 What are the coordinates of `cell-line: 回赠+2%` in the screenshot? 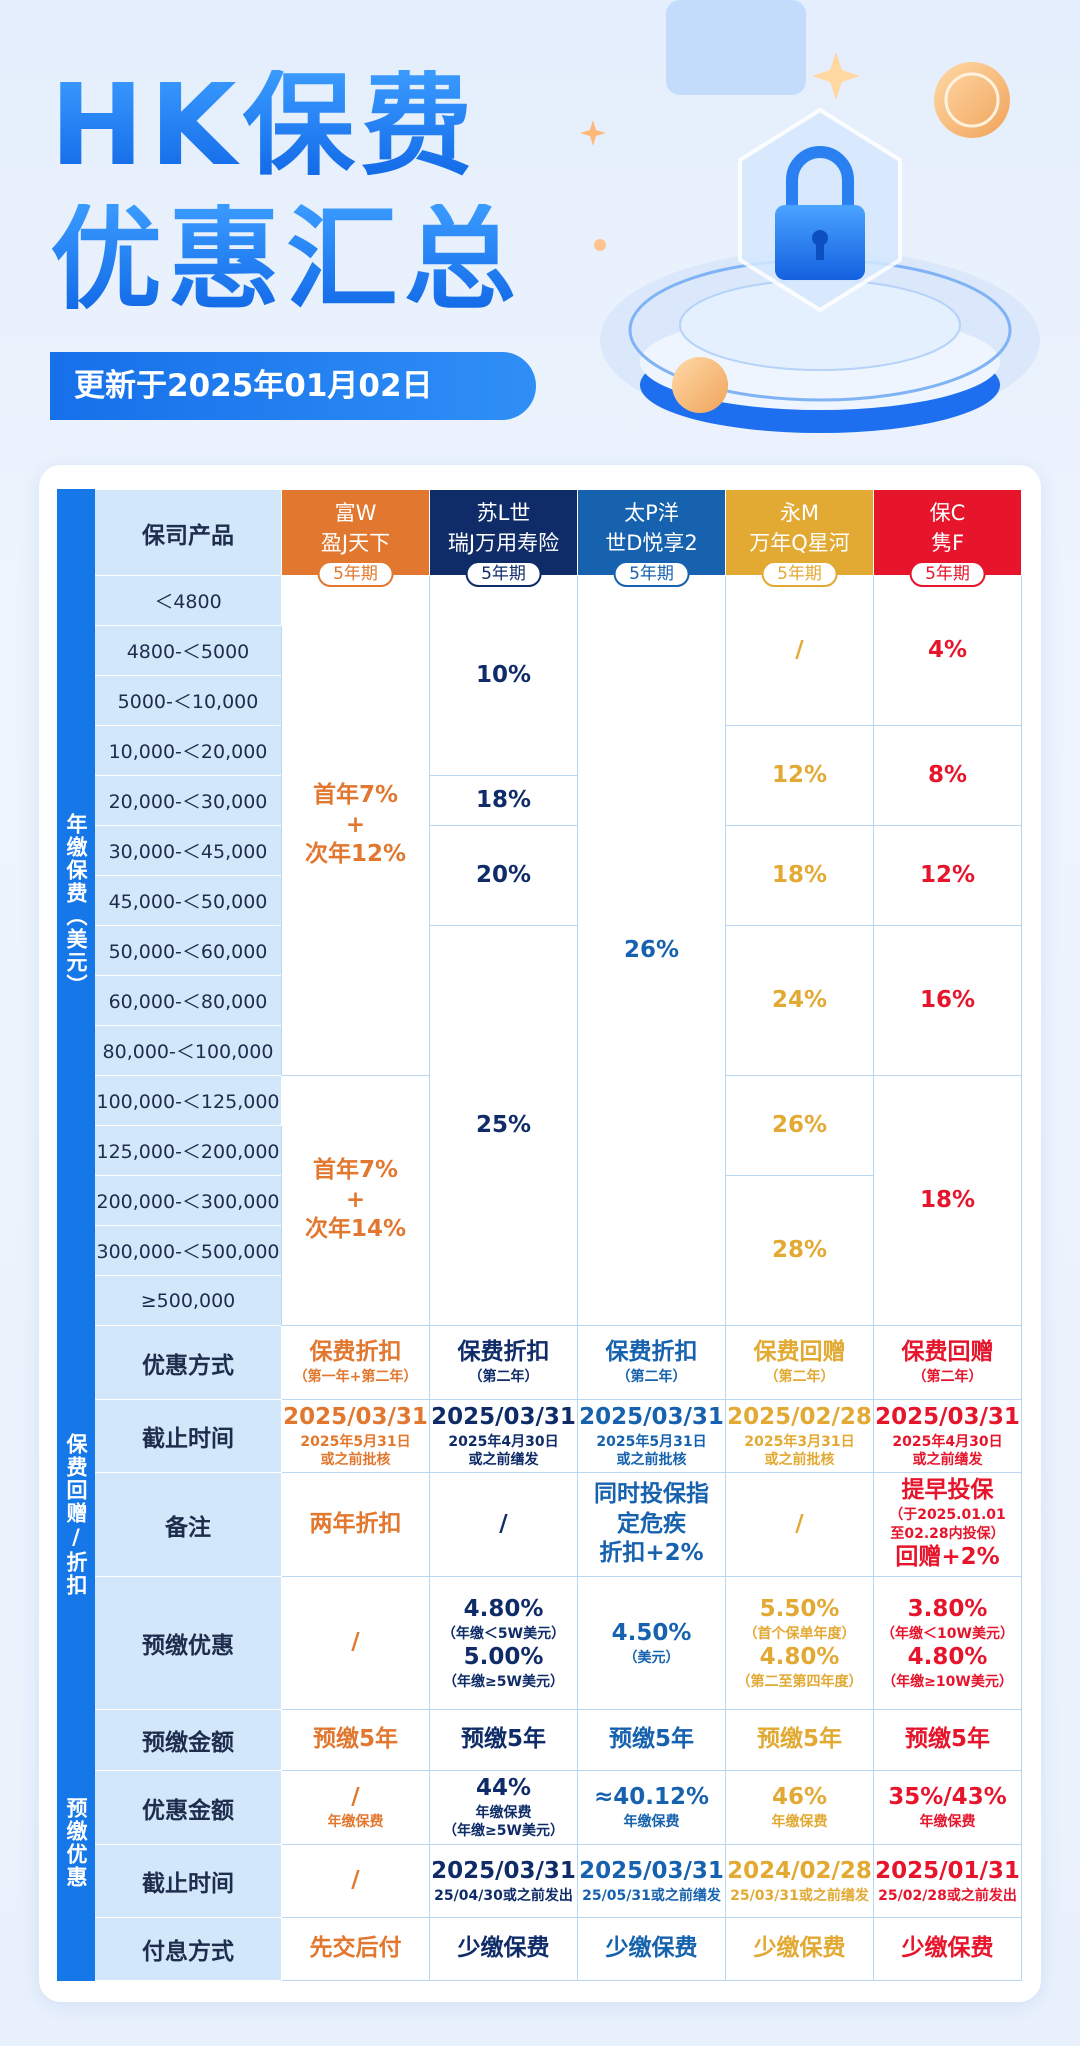 It's located at (947, 1556).